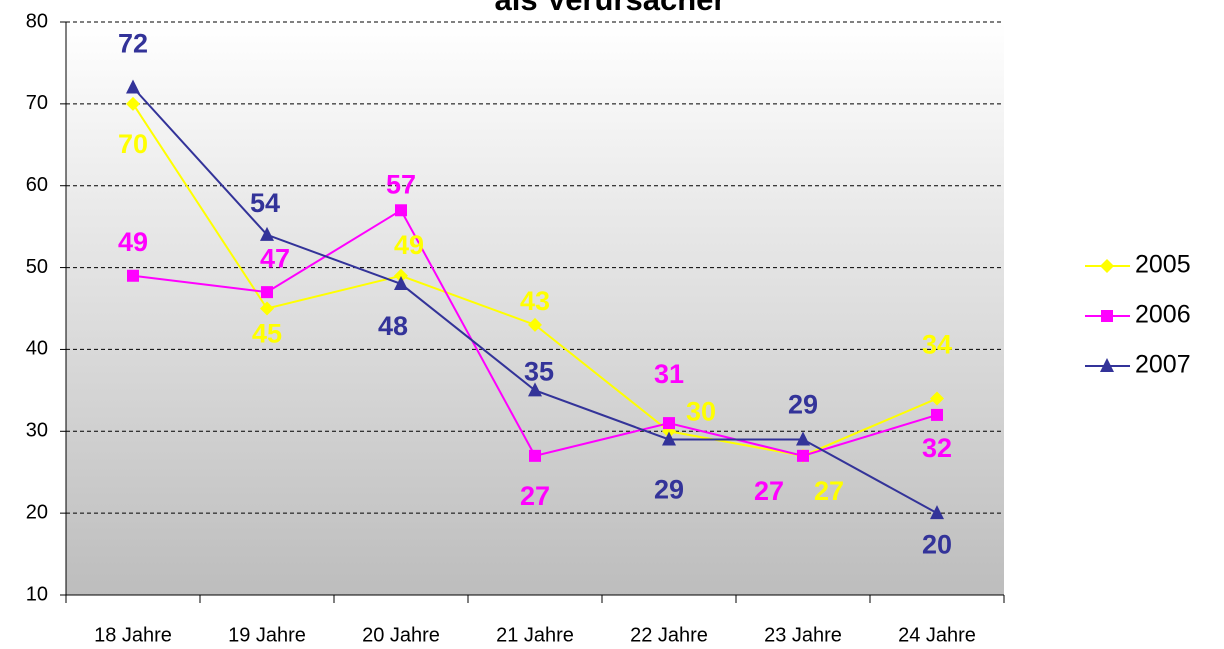  What do you see at coordinates (37, 349) in the screenshot?
I see `y-tick-label: 40` at bounding box center [37, 349].